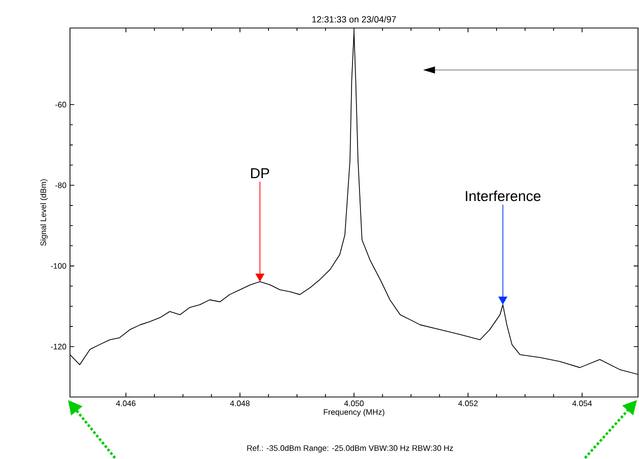 This screenshot has height=459, width=639. I want to click on annotation: DP, so click(260, 173).